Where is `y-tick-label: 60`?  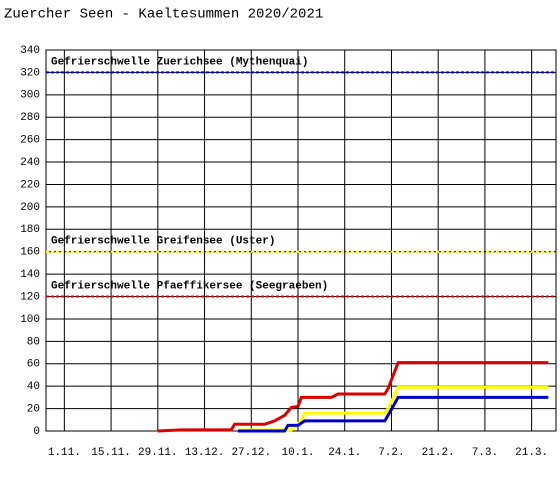 y-tick-label: 60 is located at coordinates (33, 365).